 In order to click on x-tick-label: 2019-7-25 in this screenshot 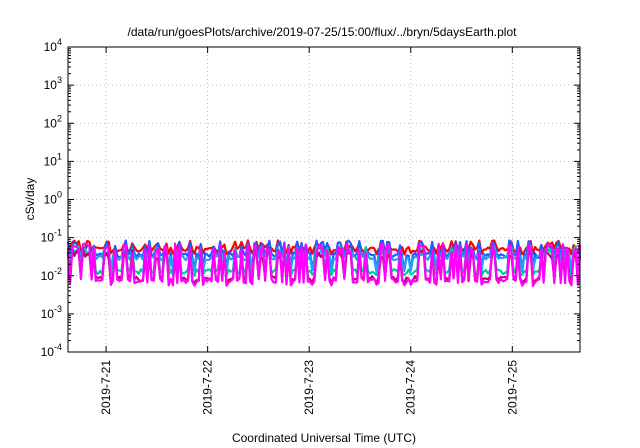, I will do `click(512, 387)`.